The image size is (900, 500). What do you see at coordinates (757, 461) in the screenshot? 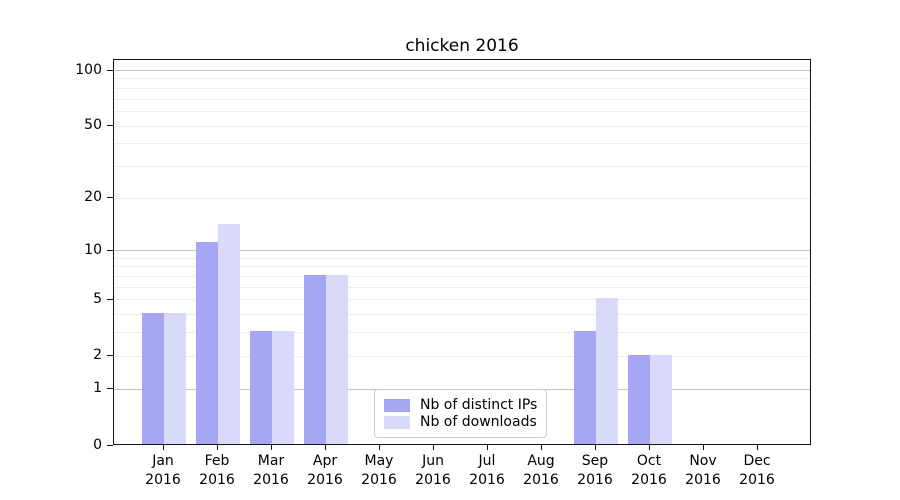
I see `x-tick-month: Dec` at bounding box center [757, 461].